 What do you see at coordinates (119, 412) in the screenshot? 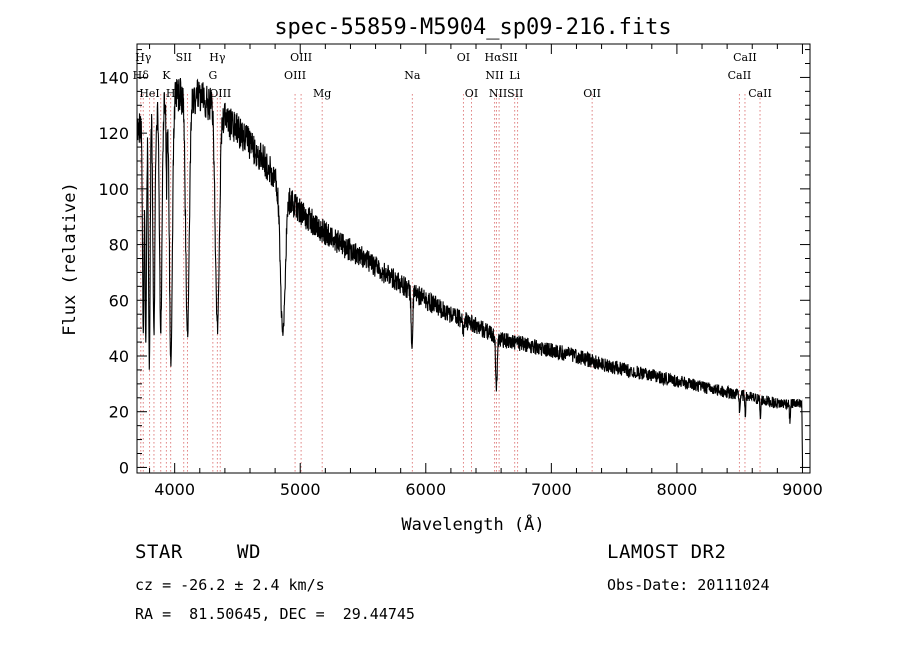
I see `y-tick-label: 20` at bounding box center [119, 412].